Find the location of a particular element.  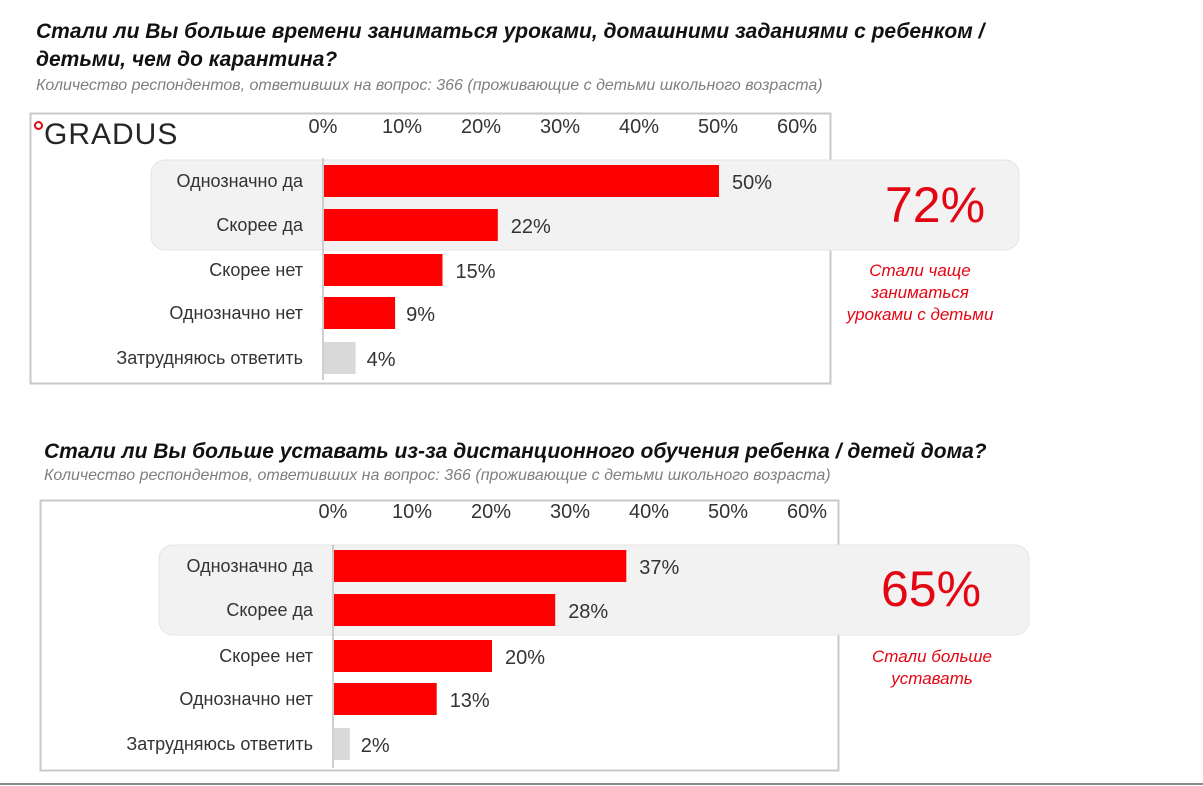

chart-1-x-tick: 20% is located at coordinates (481, 127).